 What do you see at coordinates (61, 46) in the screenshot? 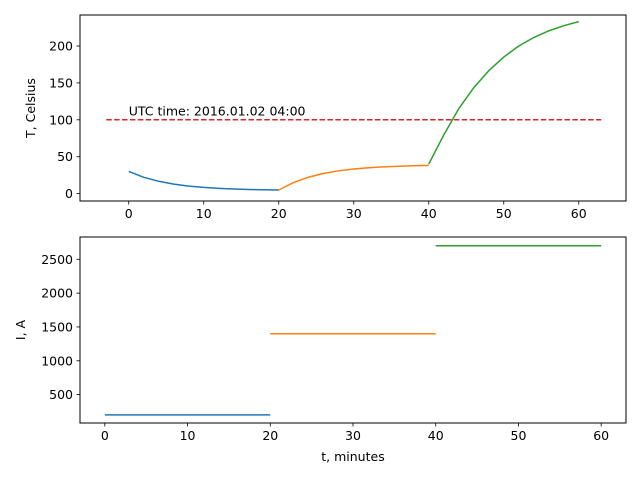
I see `y-tick-label: 200` at bounding box center [61, 46].